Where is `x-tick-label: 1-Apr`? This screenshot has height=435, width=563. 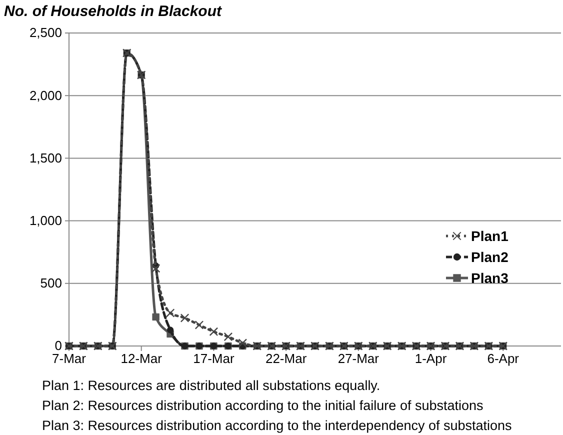
x-tick-label: 1-Apr is located at coordinates (431, 358).